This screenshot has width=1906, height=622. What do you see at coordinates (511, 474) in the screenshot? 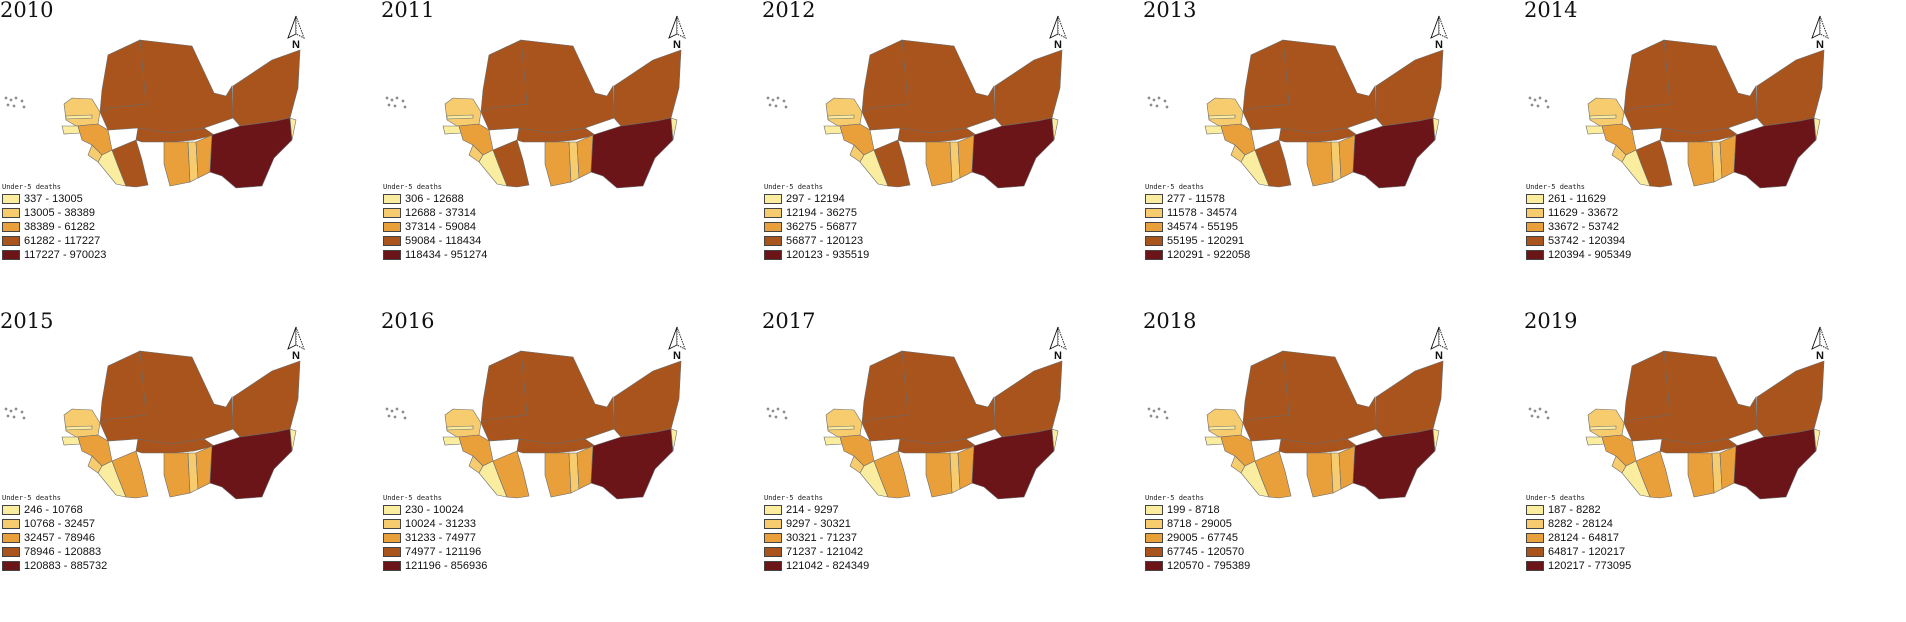
I see `country-ivorycoast` at bounding box center [511, 474].